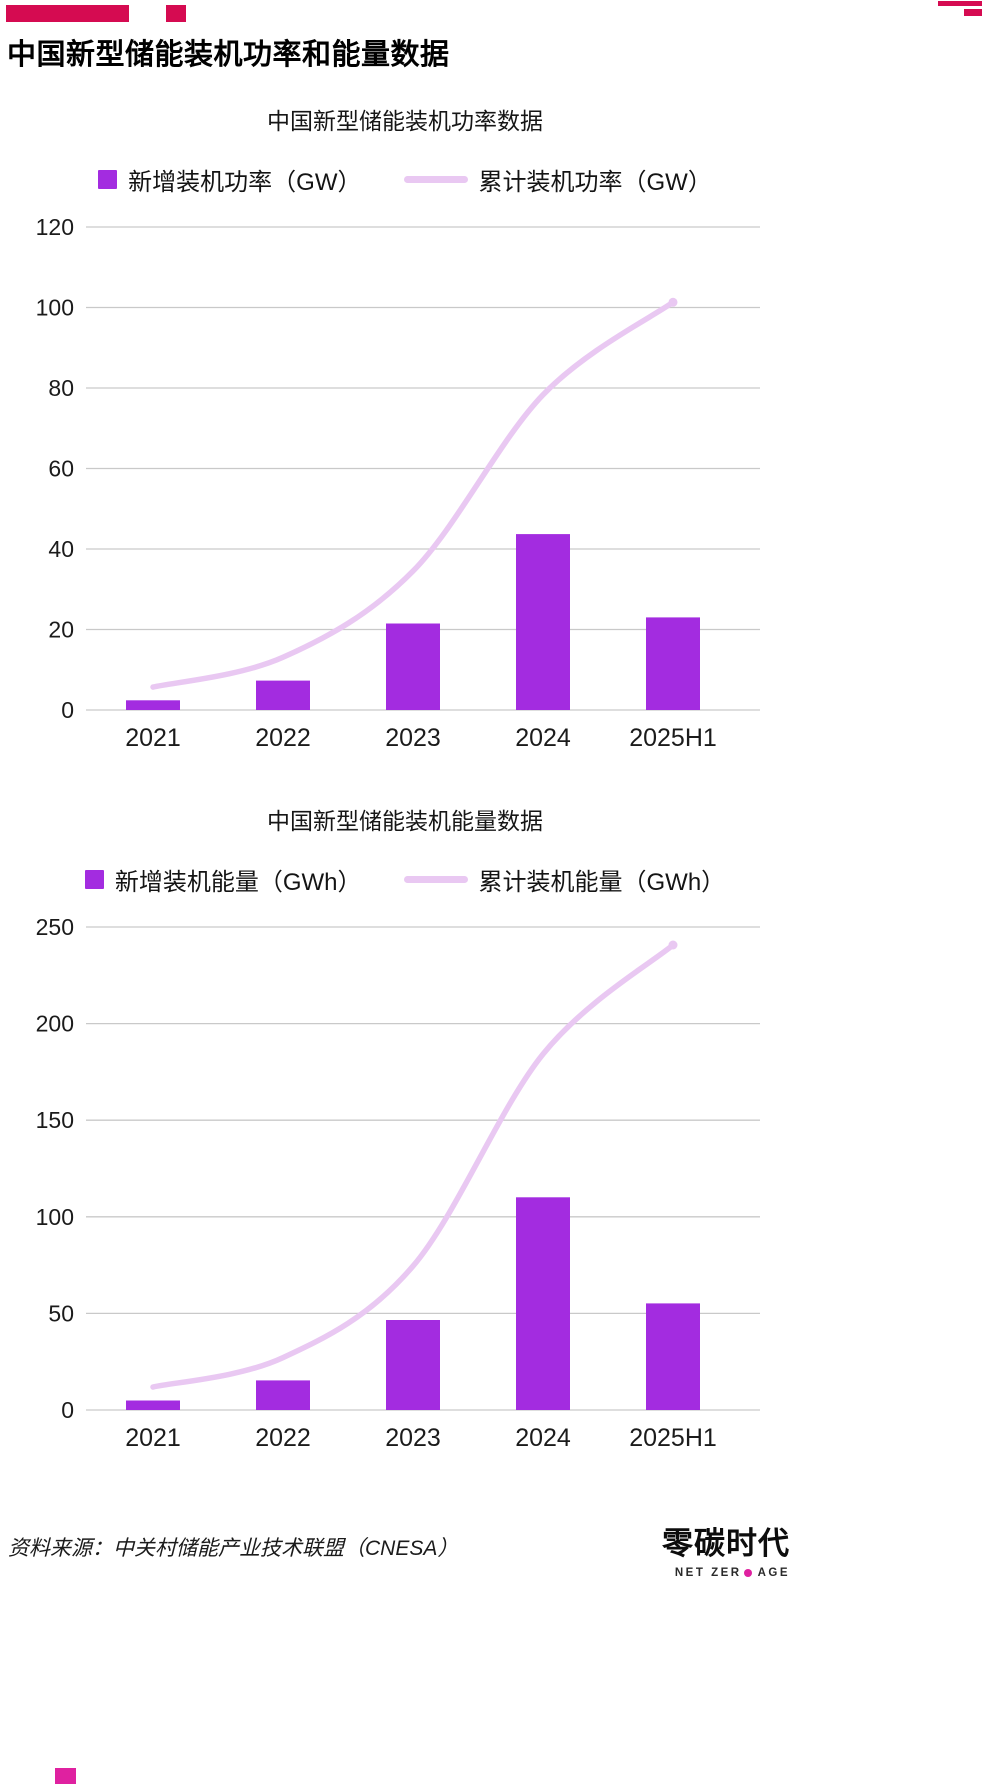 The width and height of the screenshot is (986, 1784). What do you see at coordinates (176, 13) in the screenshot?
I see `decor-bar-short` at bounding box center [176, 13].